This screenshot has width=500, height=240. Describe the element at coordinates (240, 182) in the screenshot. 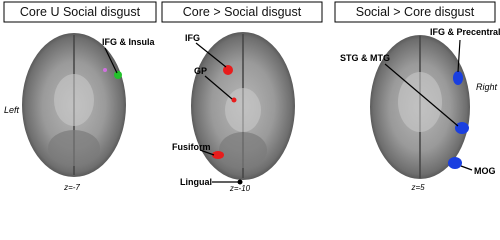

I see `leader-dot` at that location.